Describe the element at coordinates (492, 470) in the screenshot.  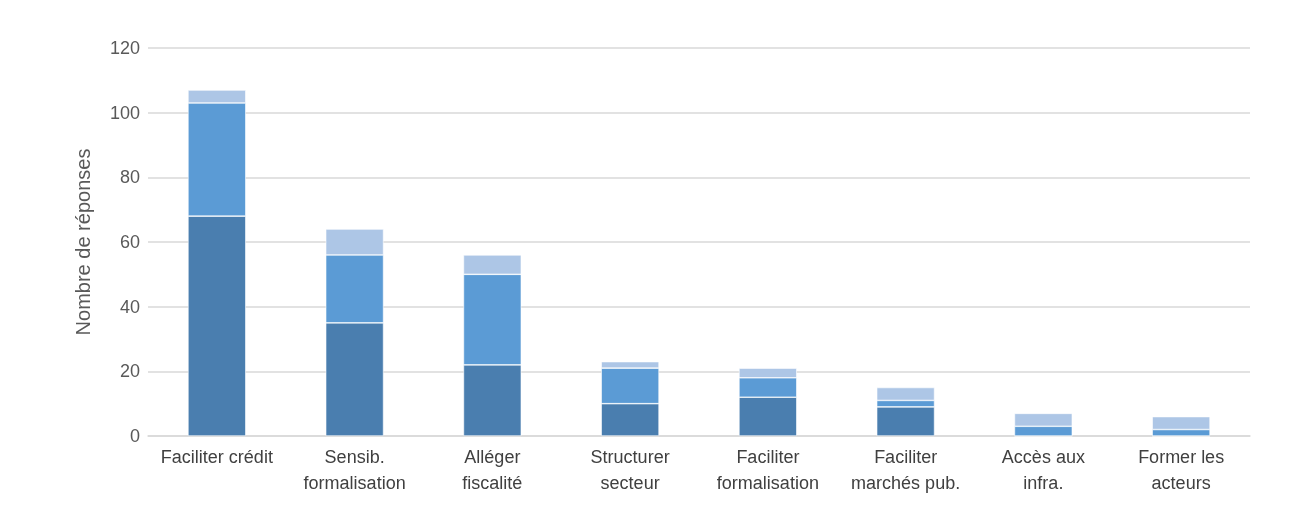
I see `x-tick-label: Alléger fiscalité` at that location.